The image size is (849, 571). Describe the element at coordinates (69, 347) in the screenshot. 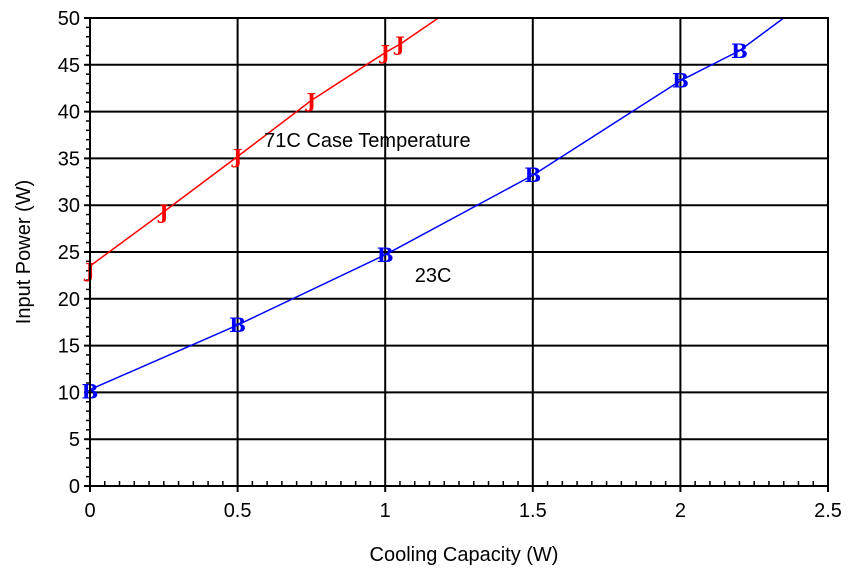

I see `y-tick-label: 15` at that location.